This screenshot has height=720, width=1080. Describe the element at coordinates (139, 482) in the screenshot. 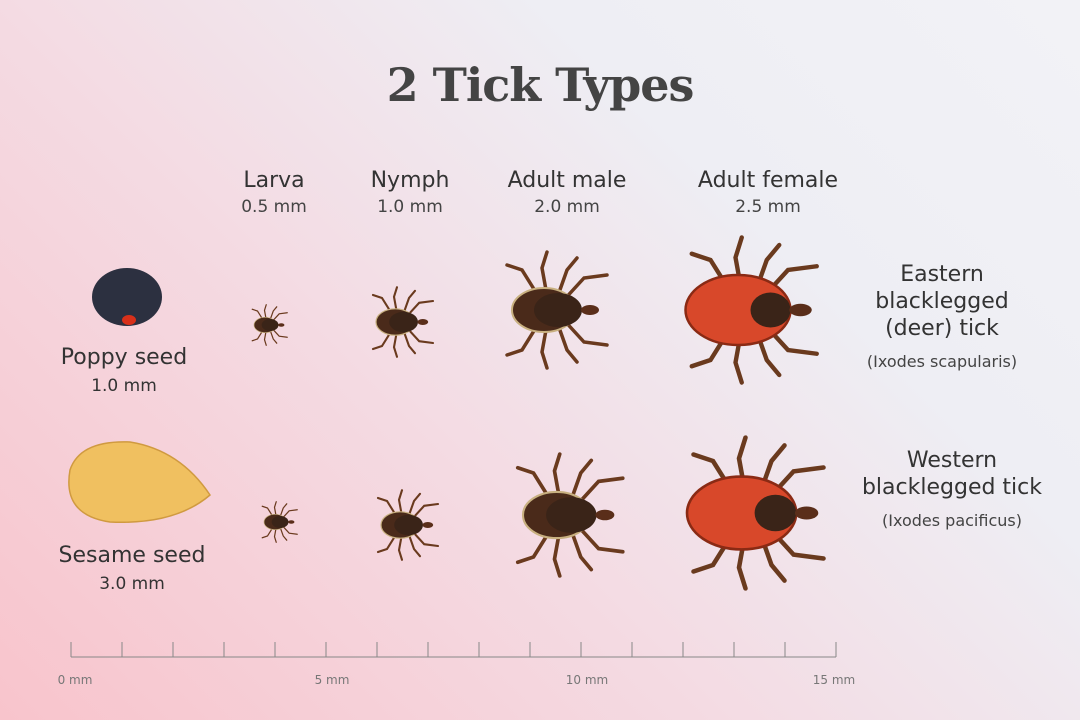

I see `sesame-seed-icon` at that location.